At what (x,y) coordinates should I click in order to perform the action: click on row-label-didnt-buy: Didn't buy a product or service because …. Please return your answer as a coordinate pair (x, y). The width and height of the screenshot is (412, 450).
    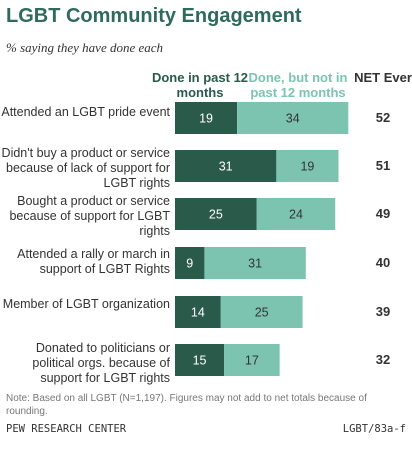
    Looking at the image, I should click on (85, 168).